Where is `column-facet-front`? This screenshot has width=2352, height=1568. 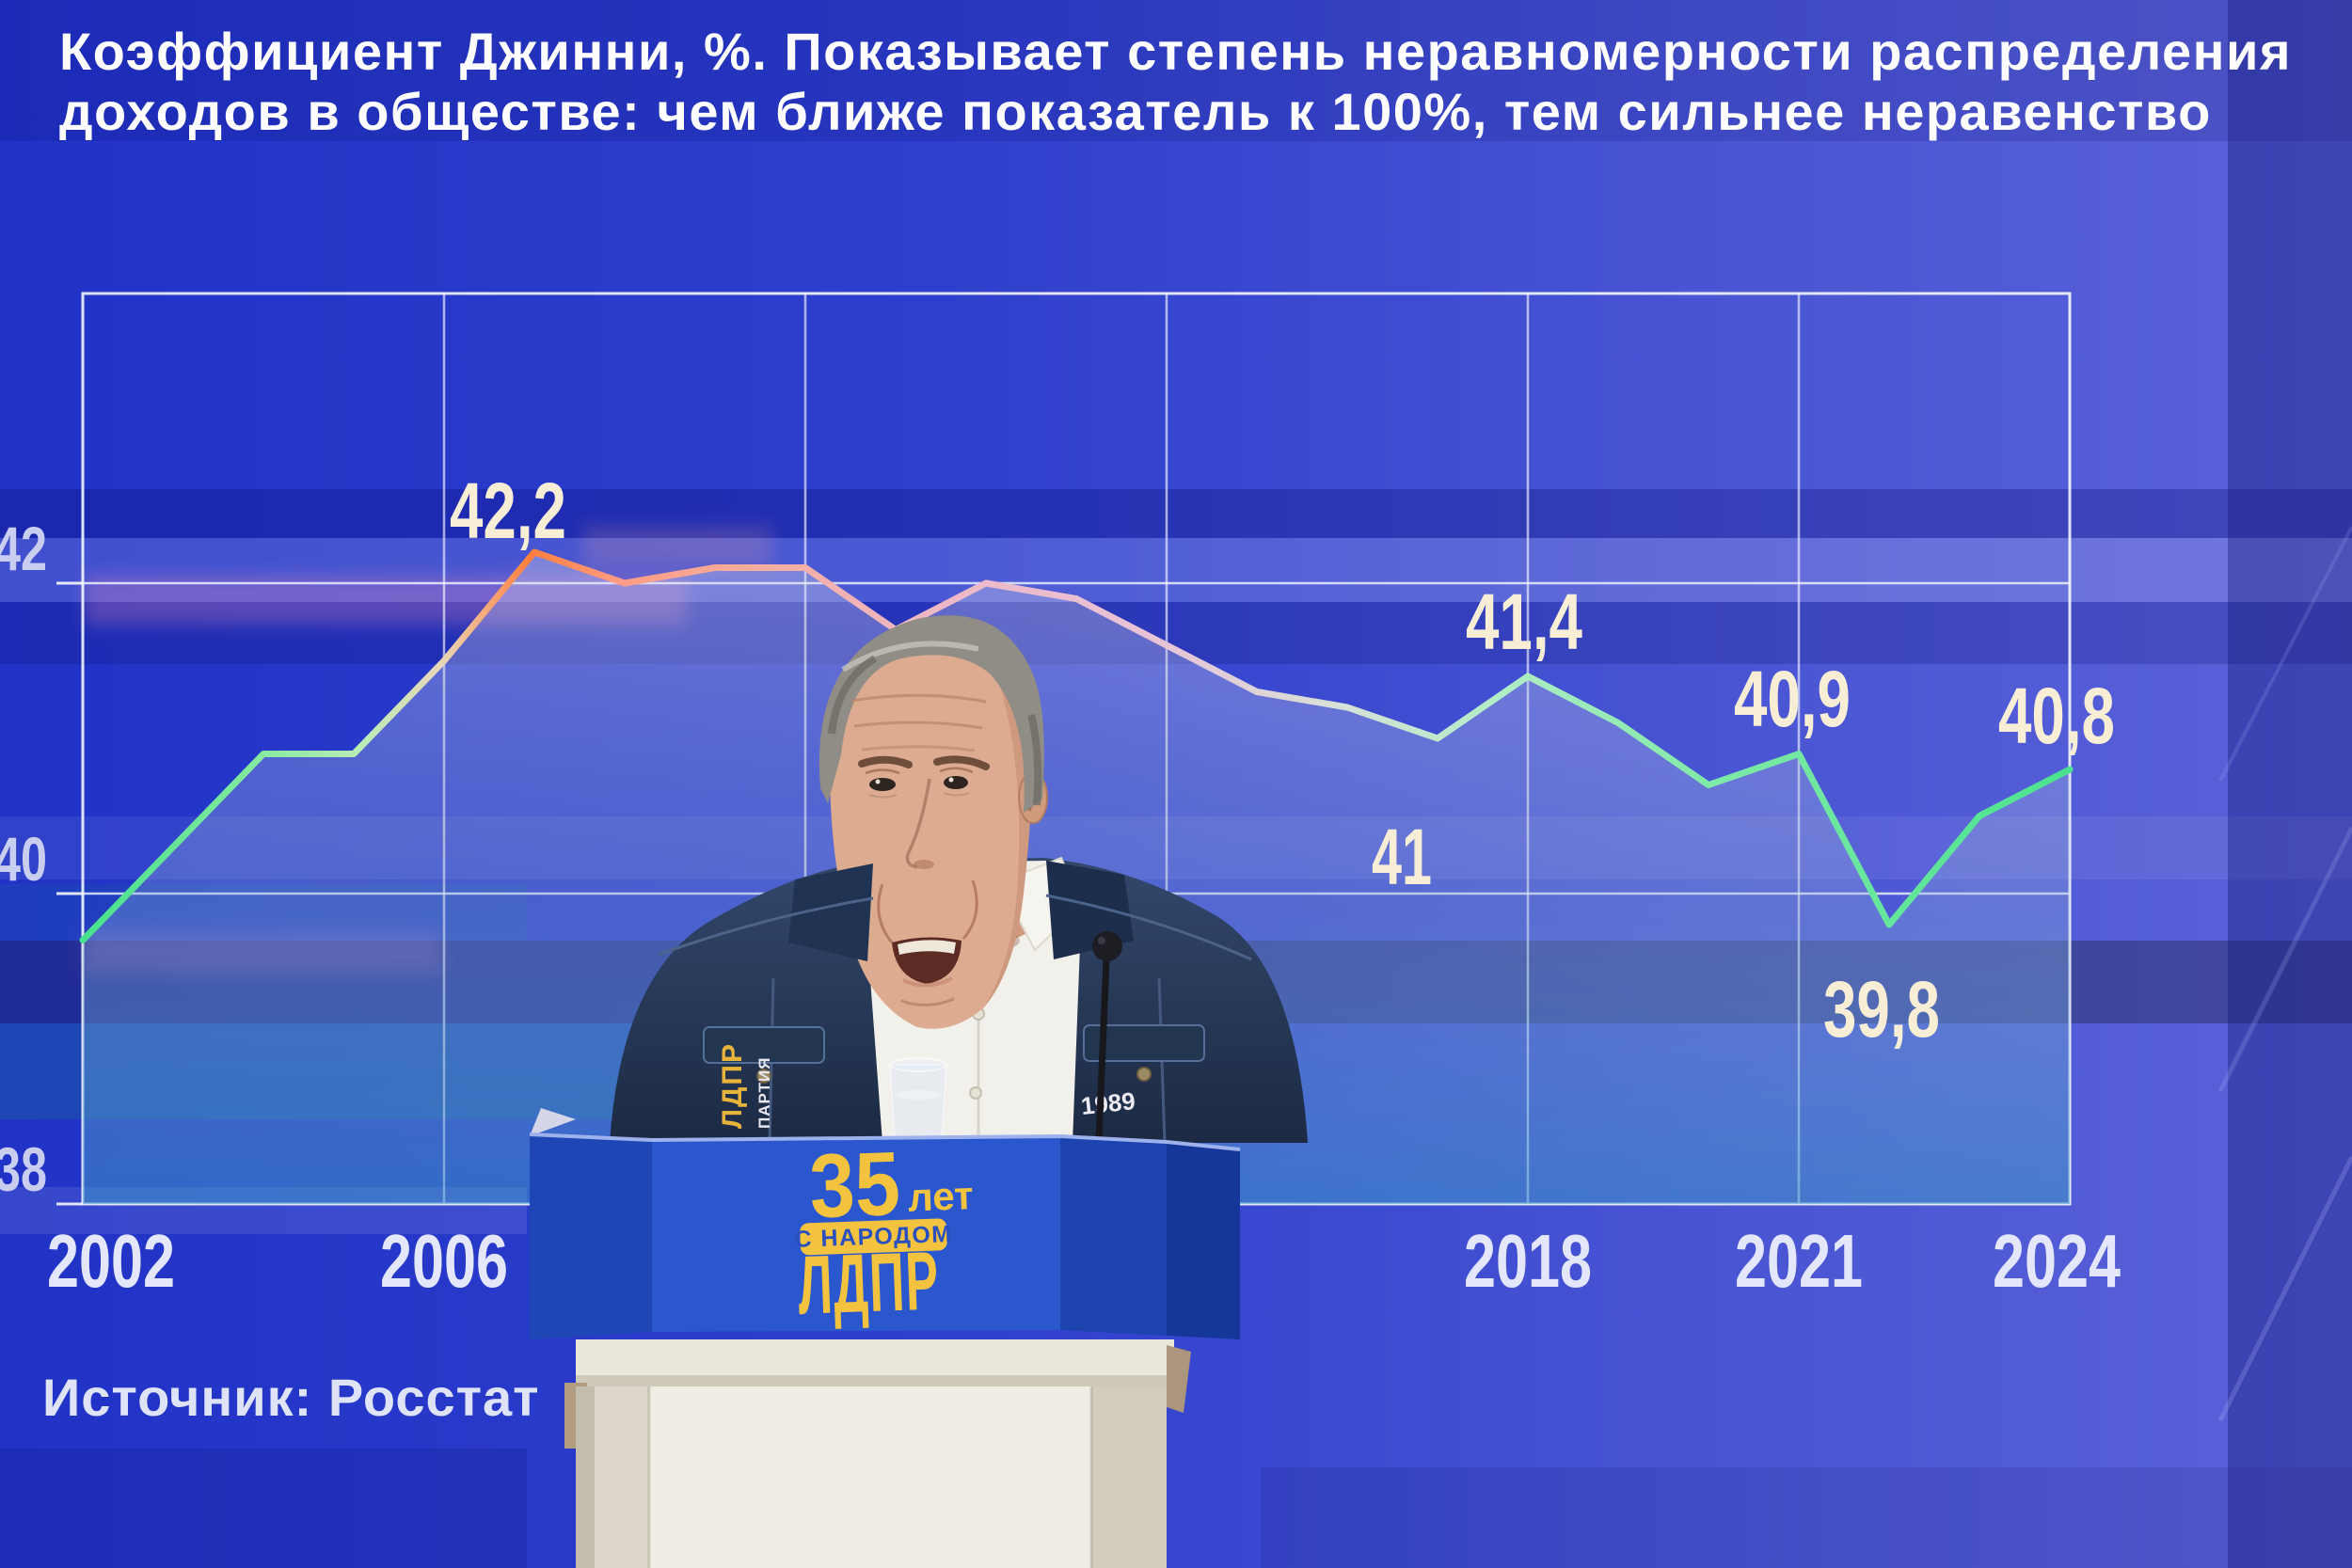 column-facet-front is located at coordinates (870, 1477).